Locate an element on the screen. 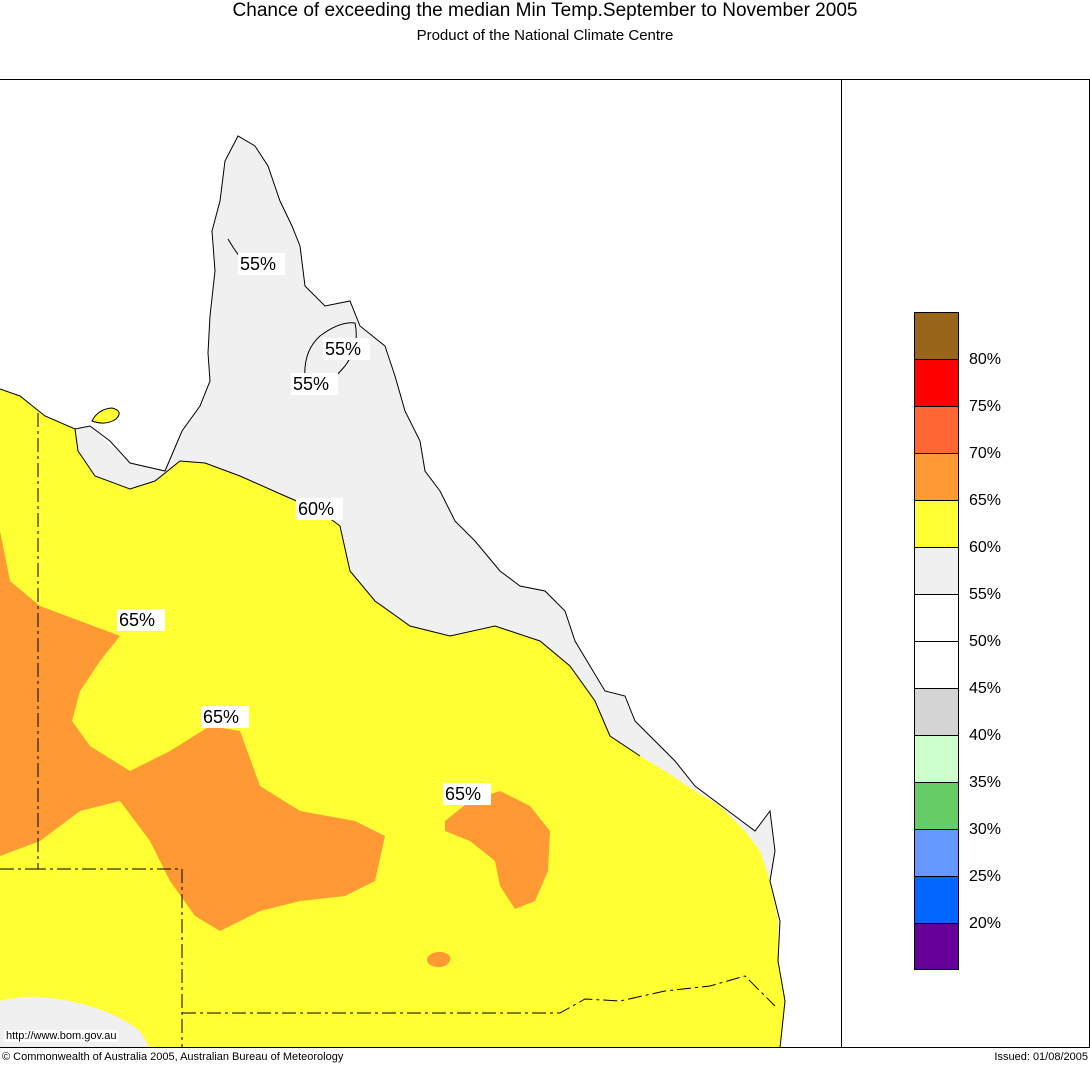 The image size is (1090, 1066). legend-label-25: 25% is located at coordinates (985, 876).